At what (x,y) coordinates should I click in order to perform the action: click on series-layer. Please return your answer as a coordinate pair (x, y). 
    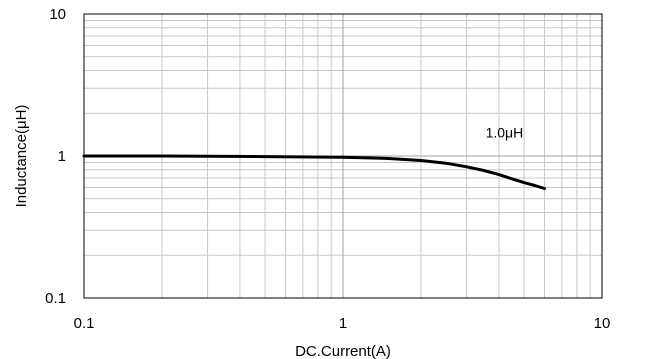
    Looking at the image, I should click on (314, 172).